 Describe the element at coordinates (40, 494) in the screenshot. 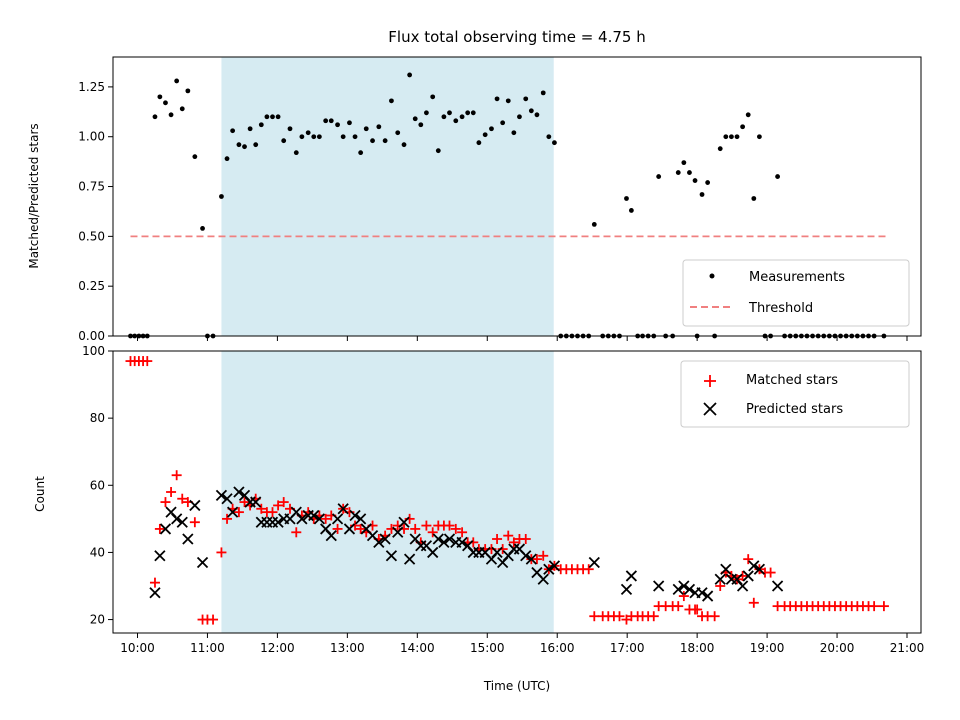

I see `bottom-y-axis-label: Count` at that location.